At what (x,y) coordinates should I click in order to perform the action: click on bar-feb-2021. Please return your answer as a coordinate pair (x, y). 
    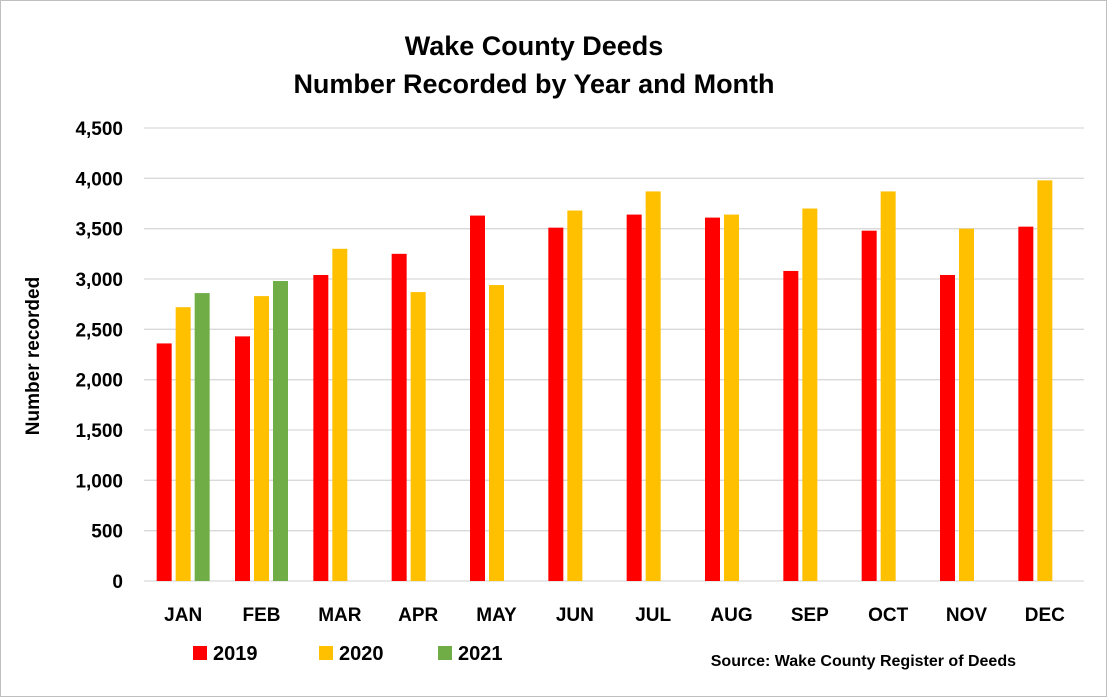
    Looking at the image, I should click on (280, 431).